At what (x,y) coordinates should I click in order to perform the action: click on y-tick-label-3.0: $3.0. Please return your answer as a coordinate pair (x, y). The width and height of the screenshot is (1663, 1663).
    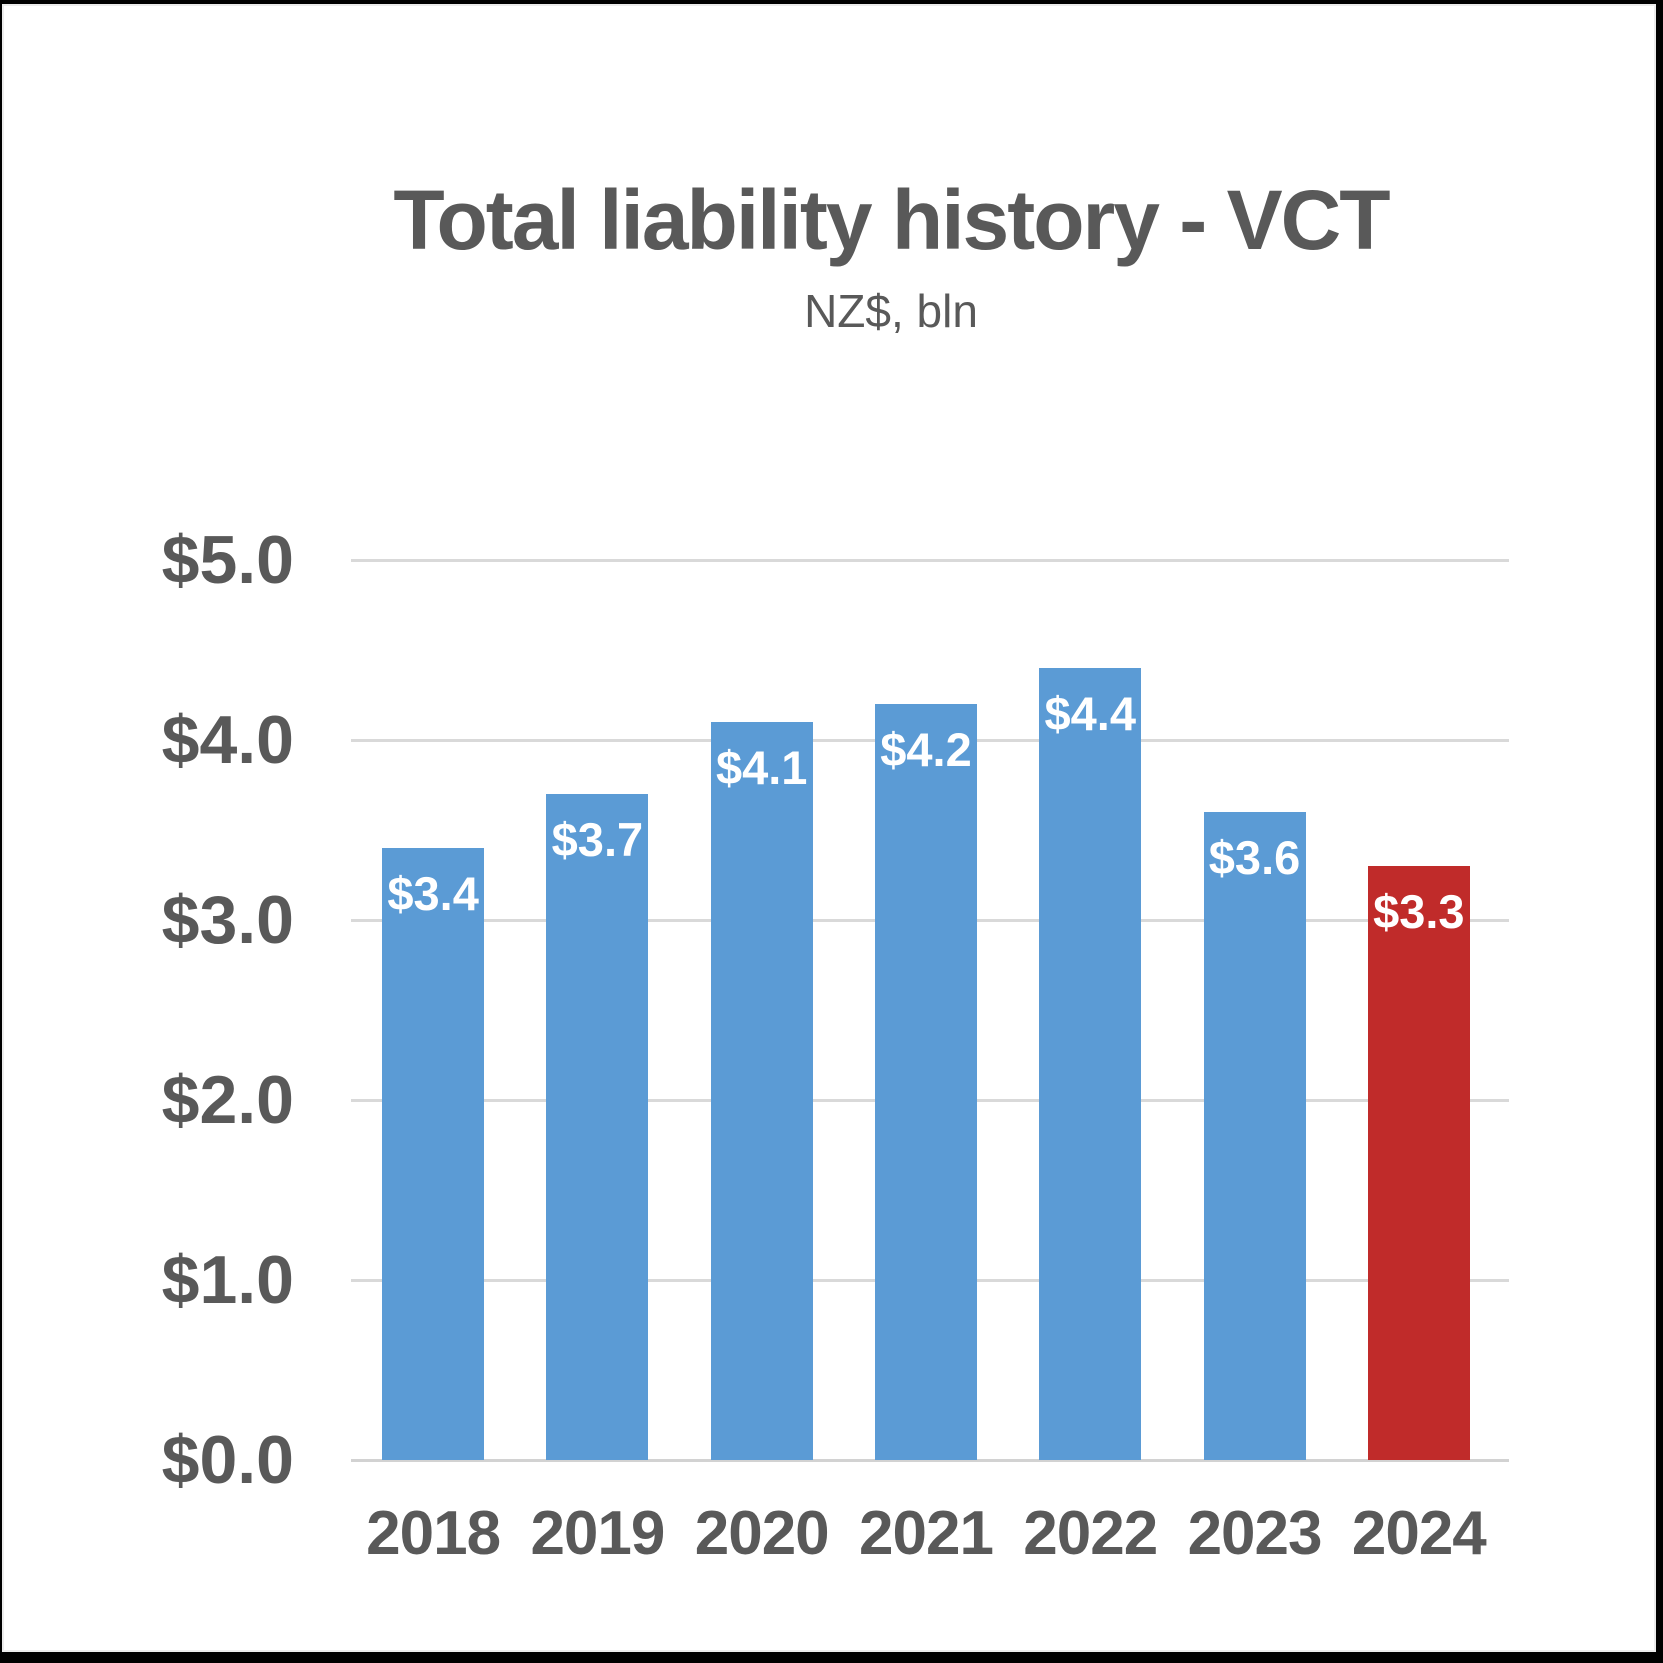
    Looking at the image, I should click on (227, 920).